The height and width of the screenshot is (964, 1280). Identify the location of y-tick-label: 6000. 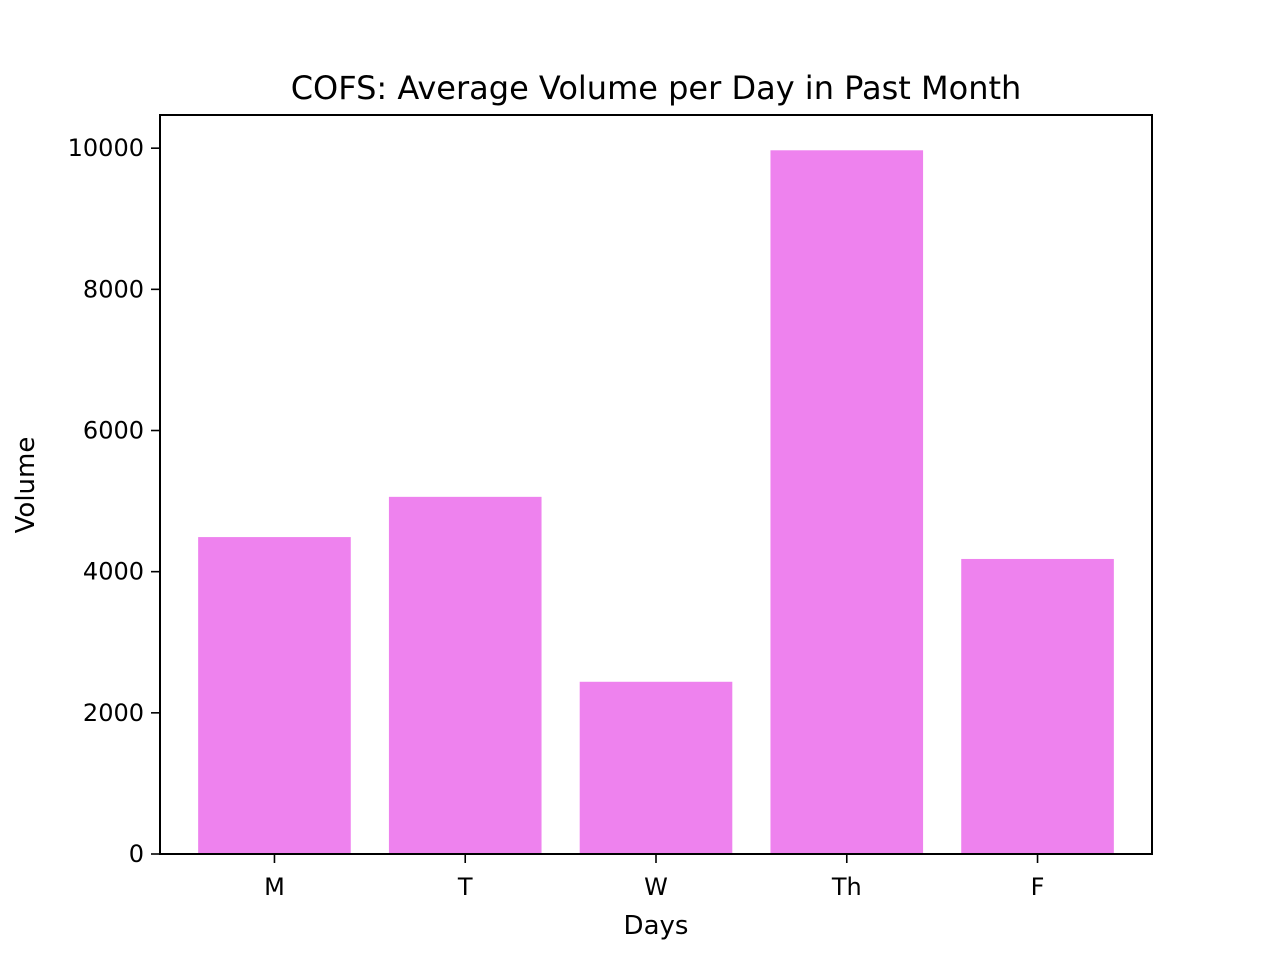
(113, 431).